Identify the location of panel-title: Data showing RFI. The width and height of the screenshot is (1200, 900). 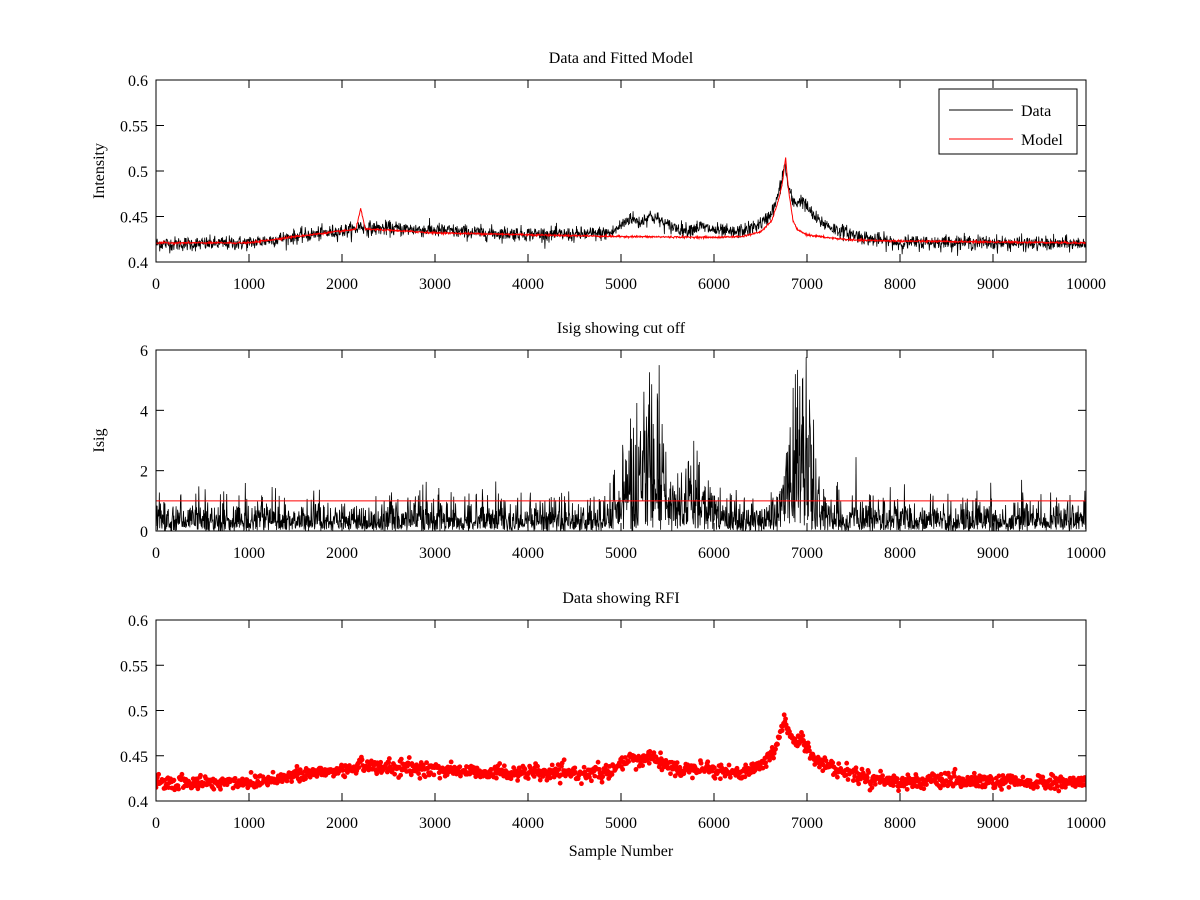
(620, 598).